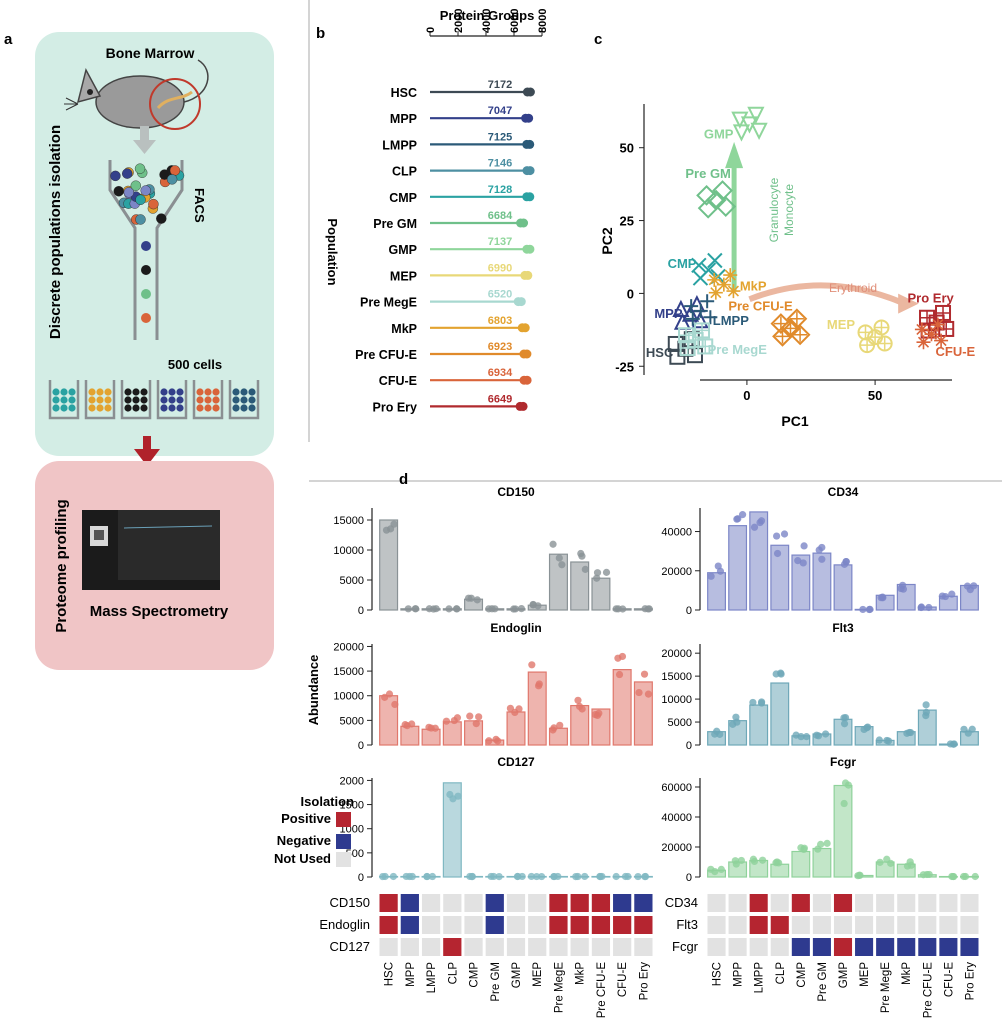 This screenshot has height=1024, width=1006. I want to click on category-label: GMP, so click(844, 975).